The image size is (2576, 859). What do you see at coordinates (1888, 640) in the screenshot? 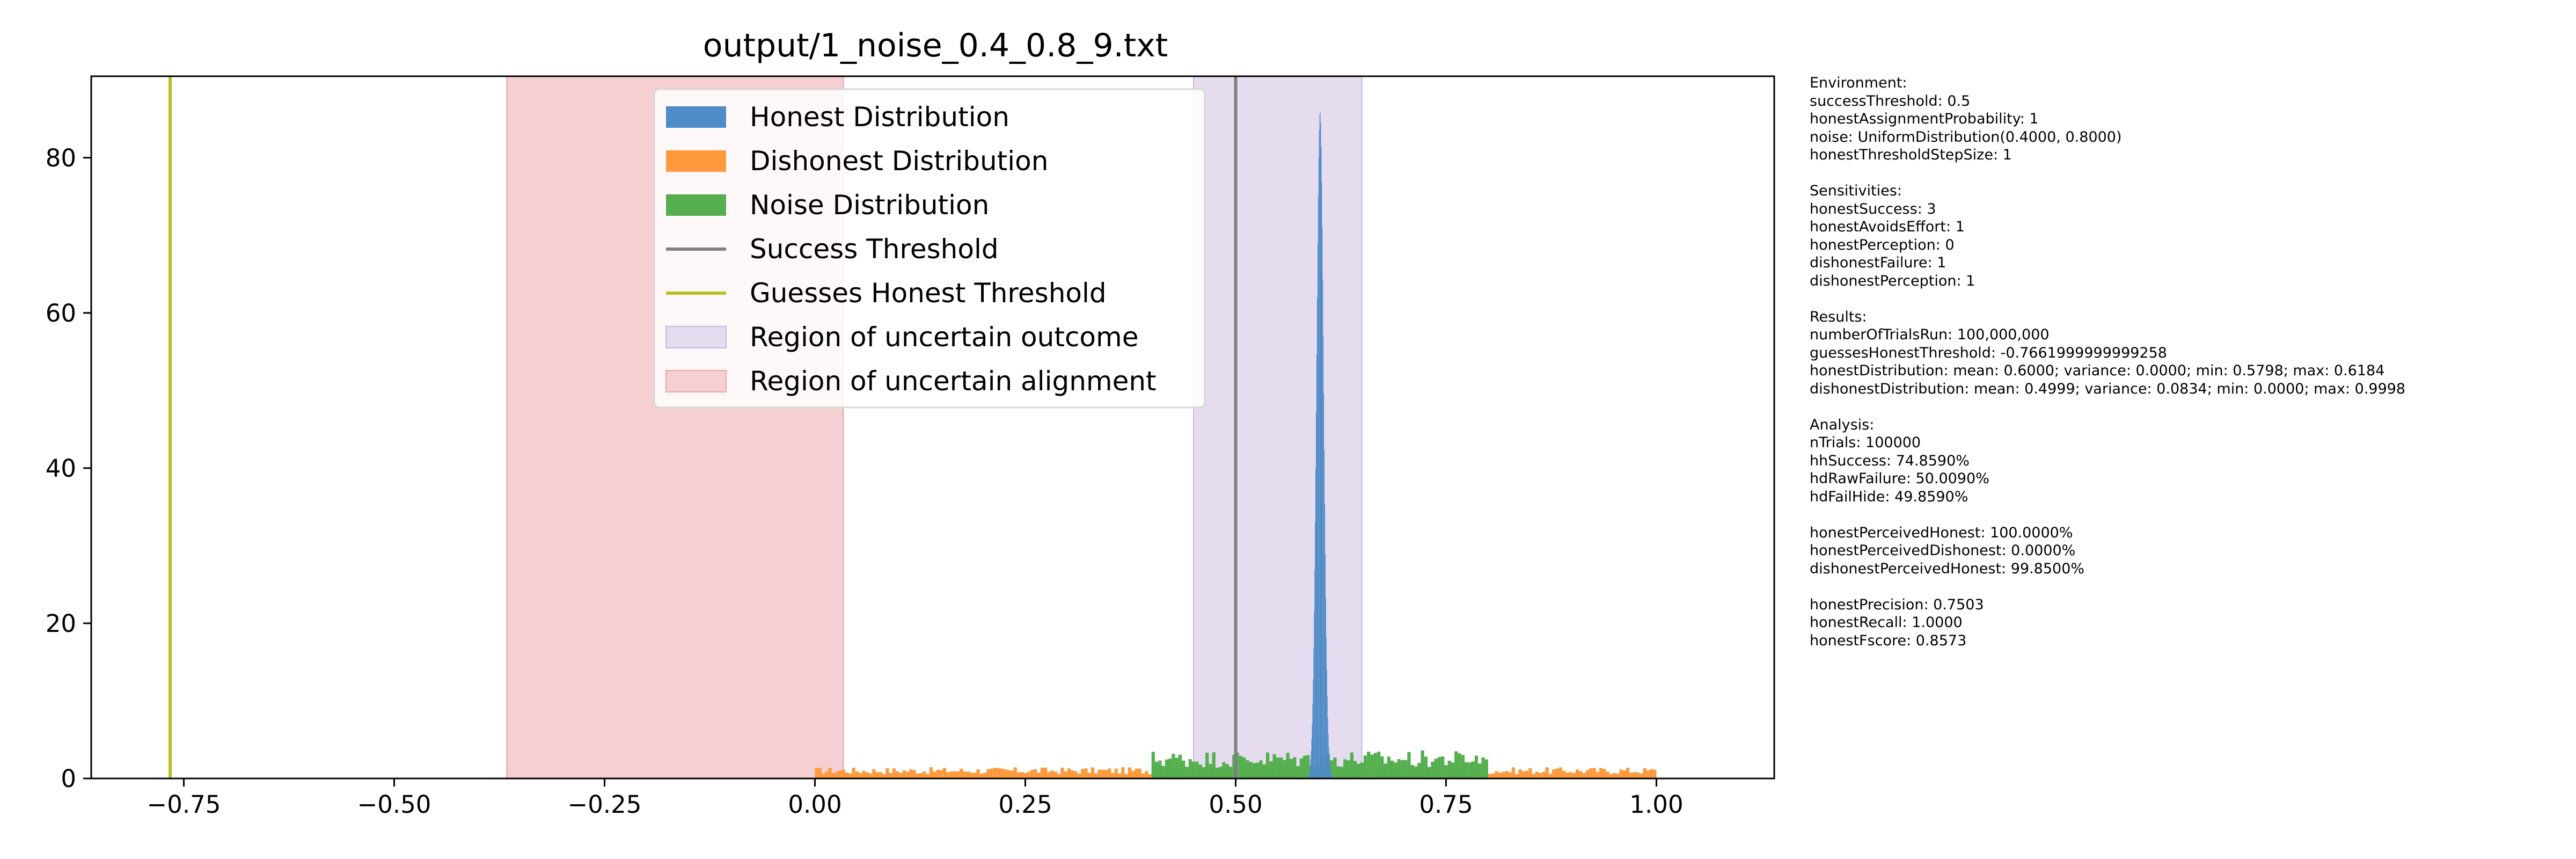
I see `stats-line: honestFscore: 0.8573` at bounding box center [1888, 640].